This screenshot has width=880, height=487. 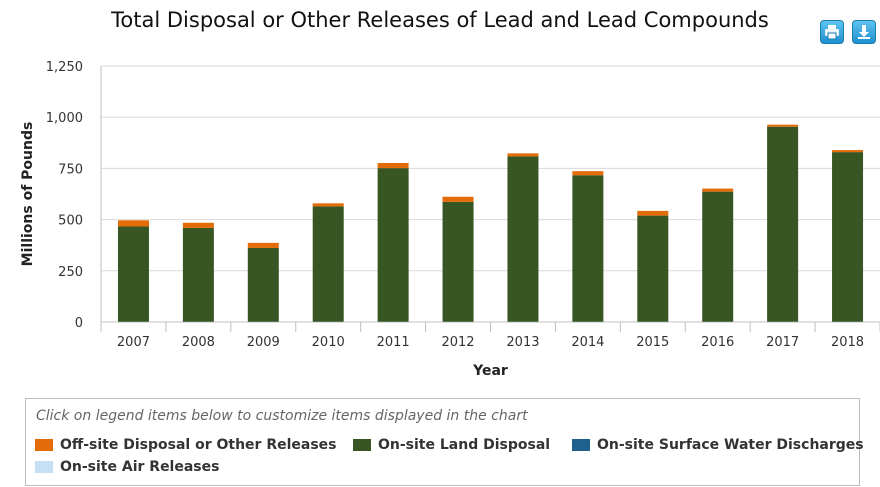 I want to click on legend-label: Off-site Disposal or Other Releases, so click(x=198, y=445).